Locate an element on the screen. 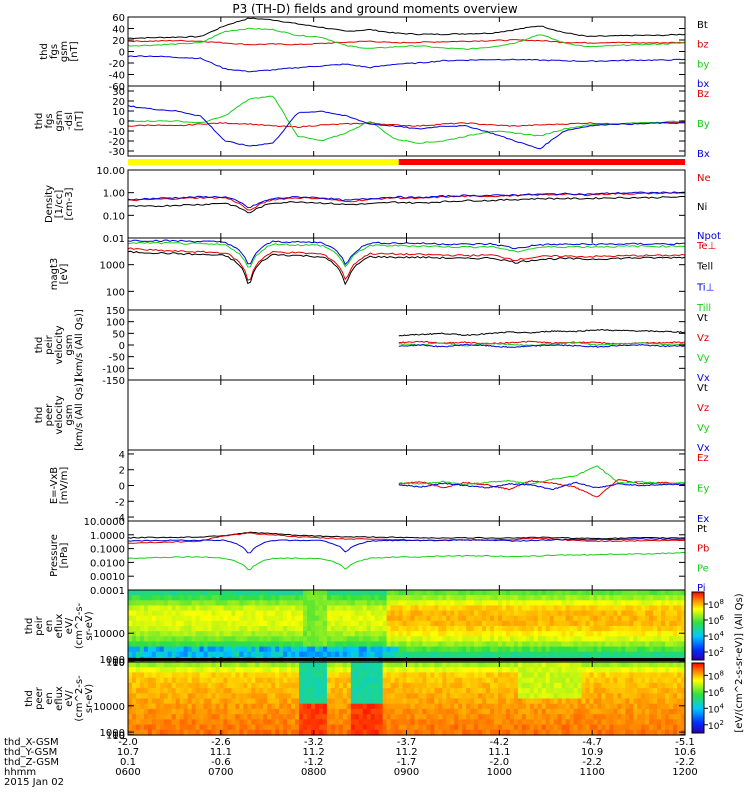 The image size is (750, 804). series-line-Pb is located at coordinates (407, 538).